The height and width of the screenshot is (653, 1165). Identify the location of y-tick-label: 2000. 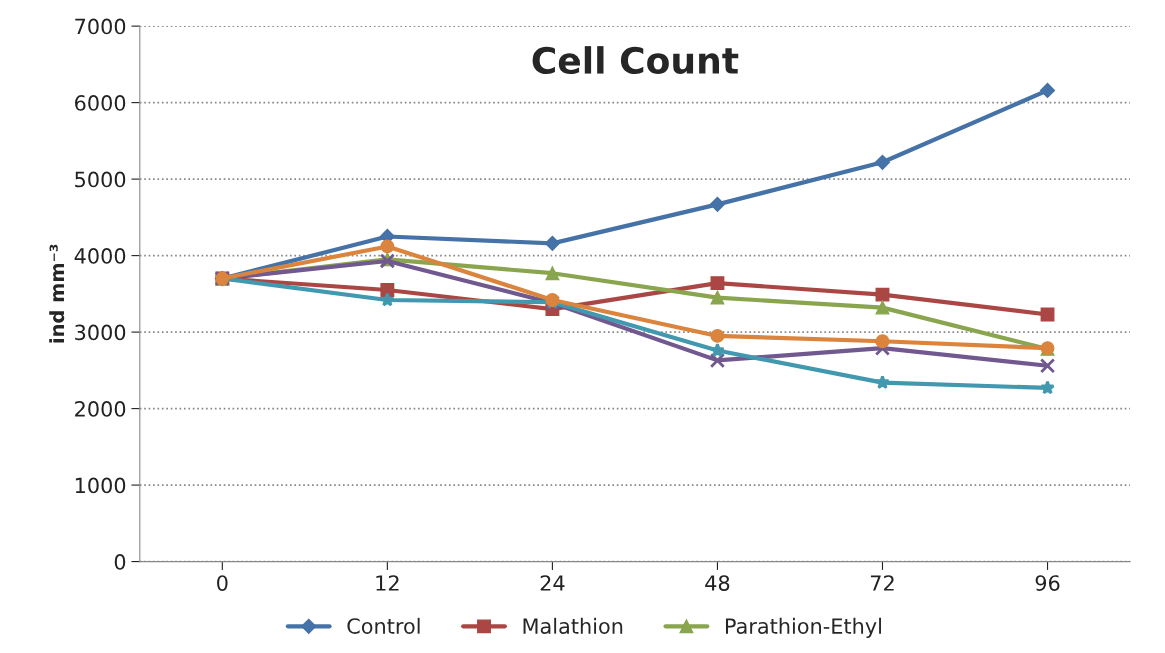
(100, 409).